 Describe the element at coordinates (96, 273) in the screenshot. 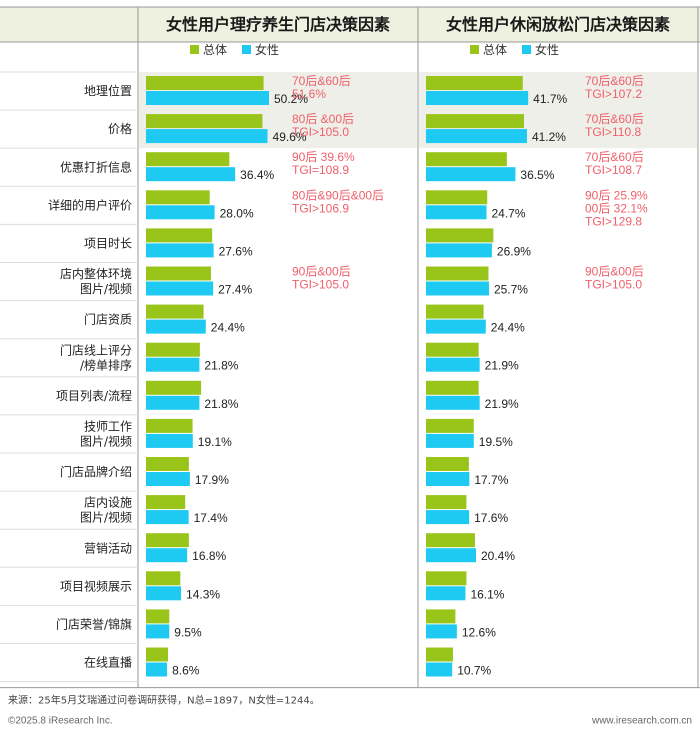

I see `category-label: 店内整体环境` at that location.